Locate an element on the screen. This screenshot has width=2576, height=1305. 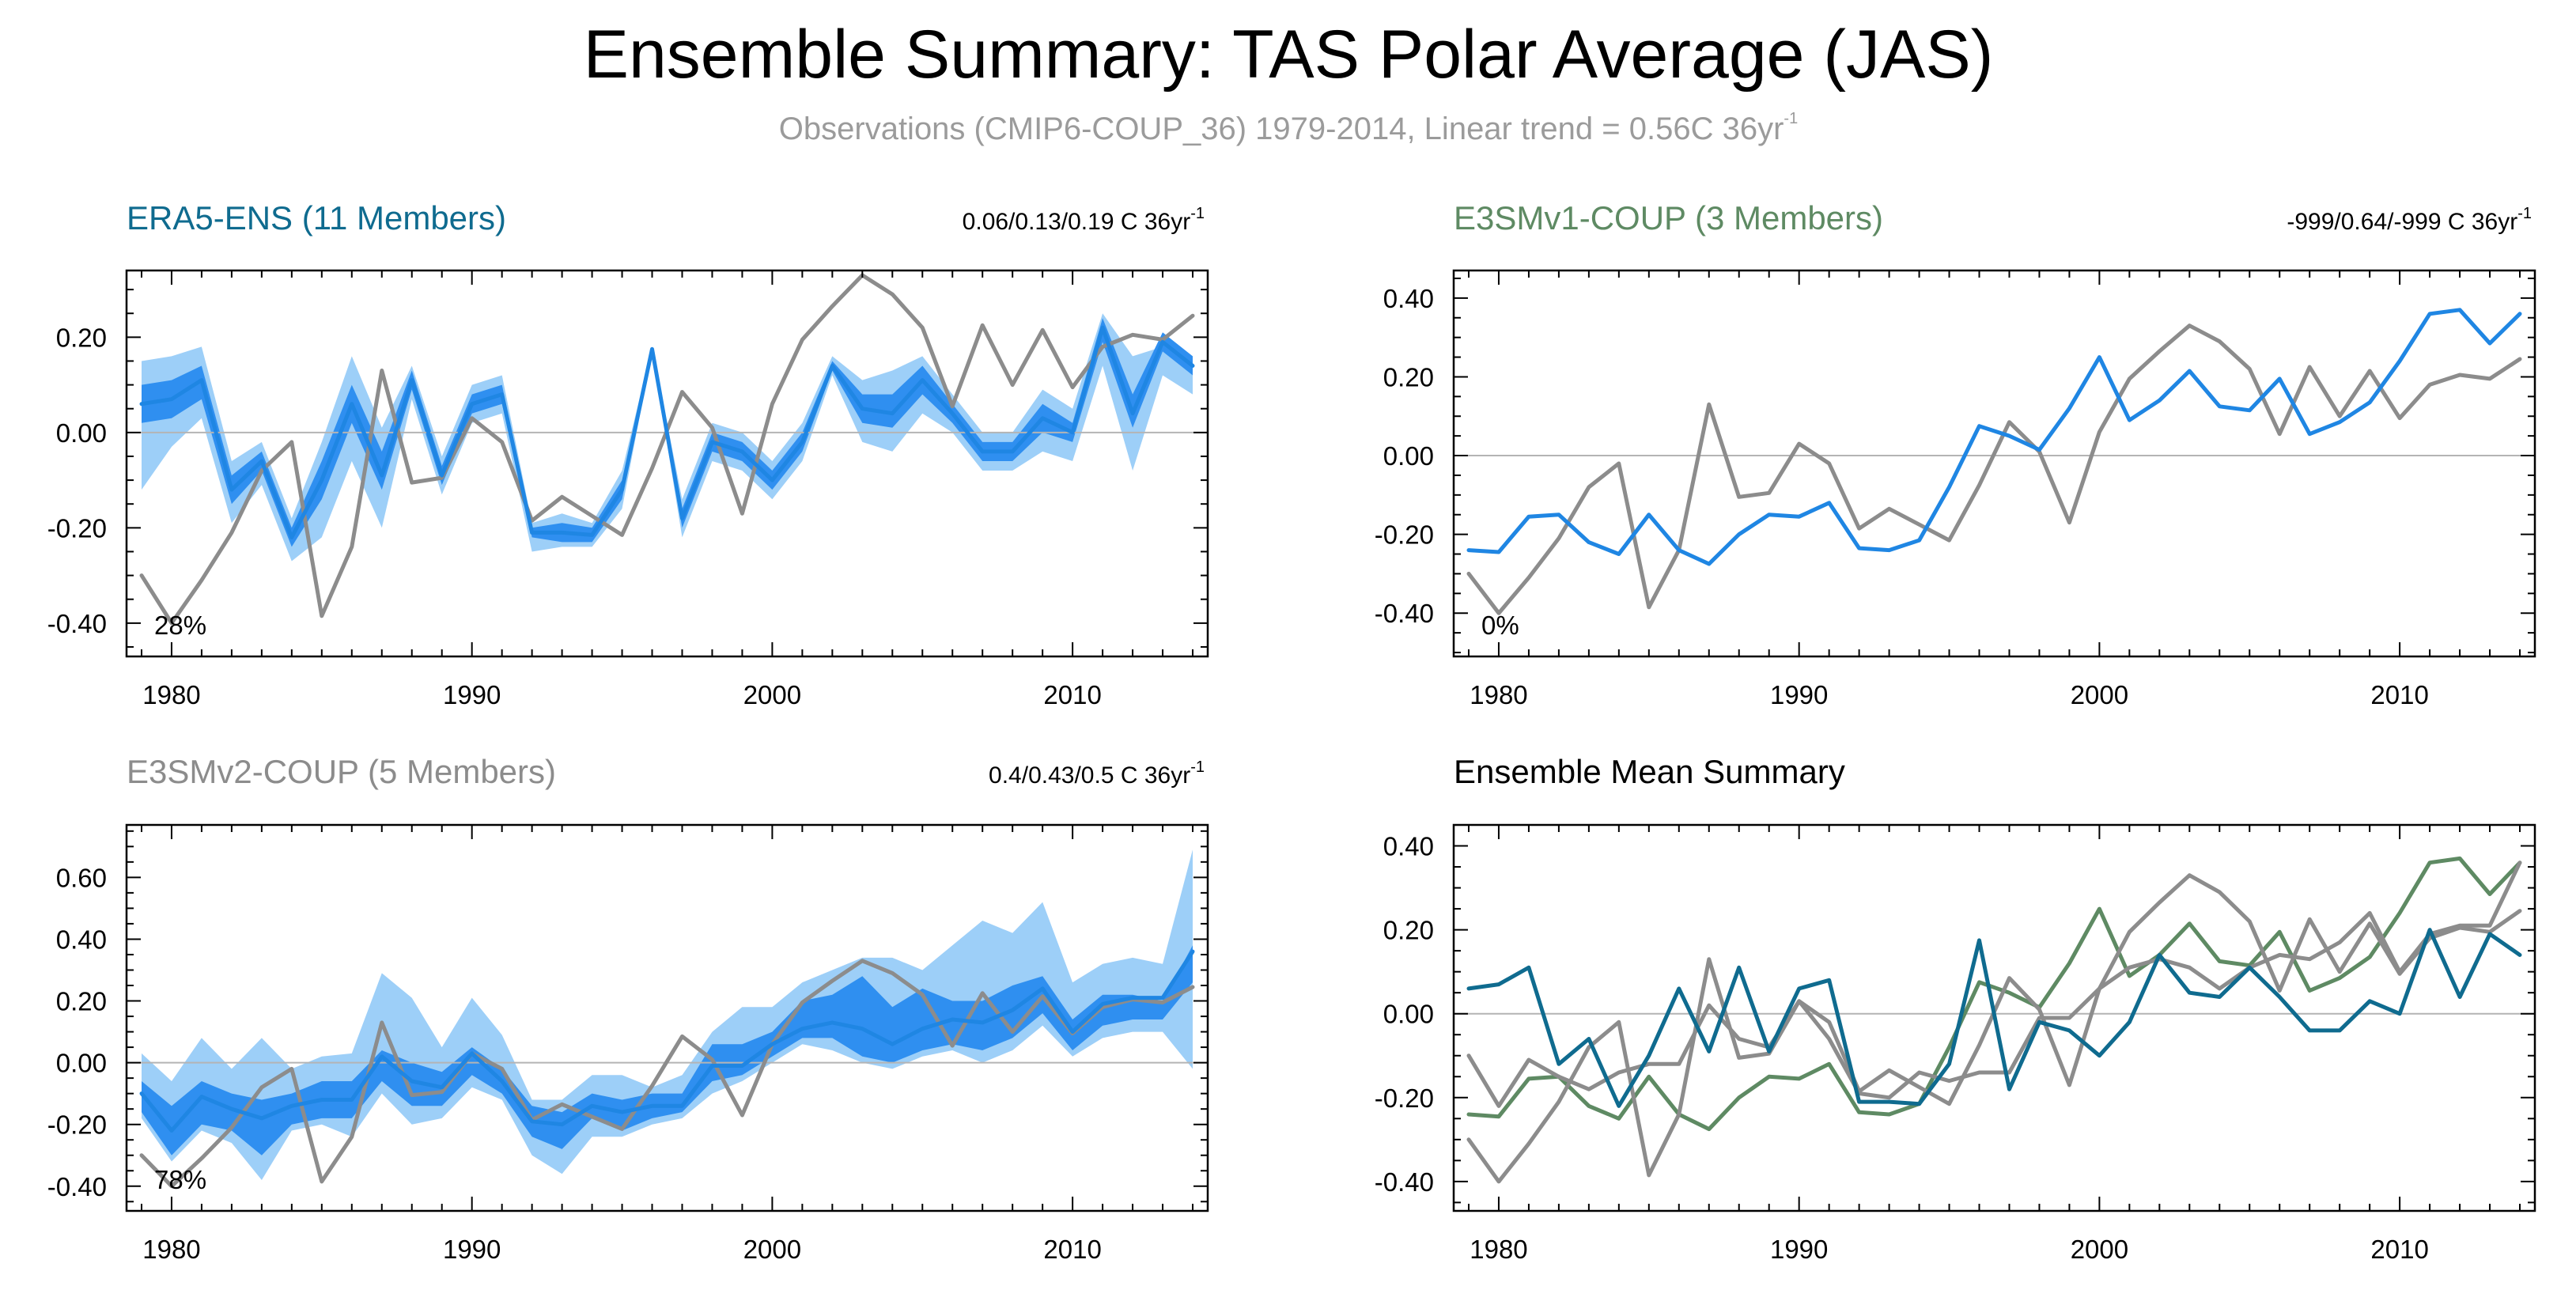
percent-annotation: 0% is located at coordinates (1500, 625).